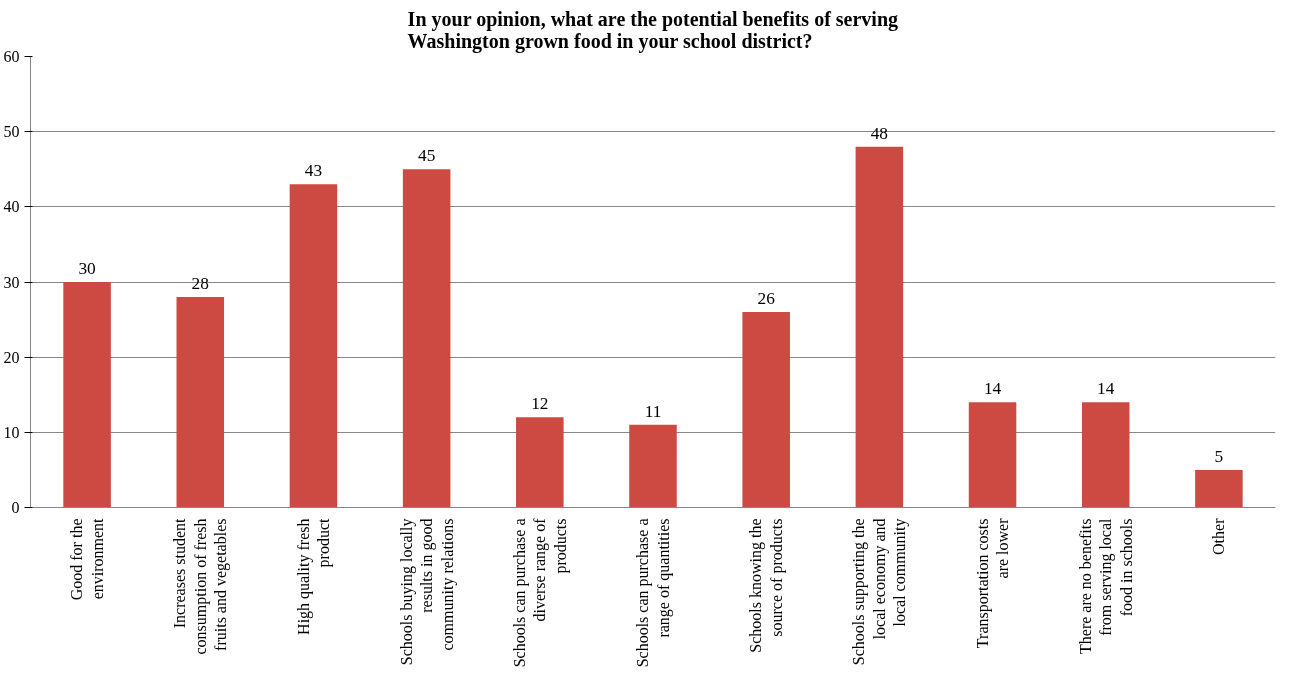 This screenshot has height=681, width=1289. What do you see at coordinates (653, 411) in the screenshot?
I see `data-label: 11` at bounding box center [653, 411].